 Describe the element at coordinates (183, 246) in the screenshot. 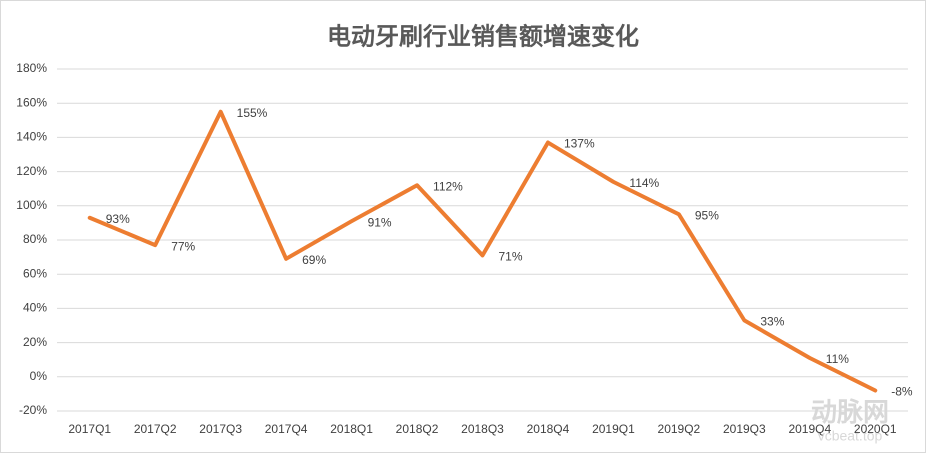

I see `data-label: 77%` at that location.